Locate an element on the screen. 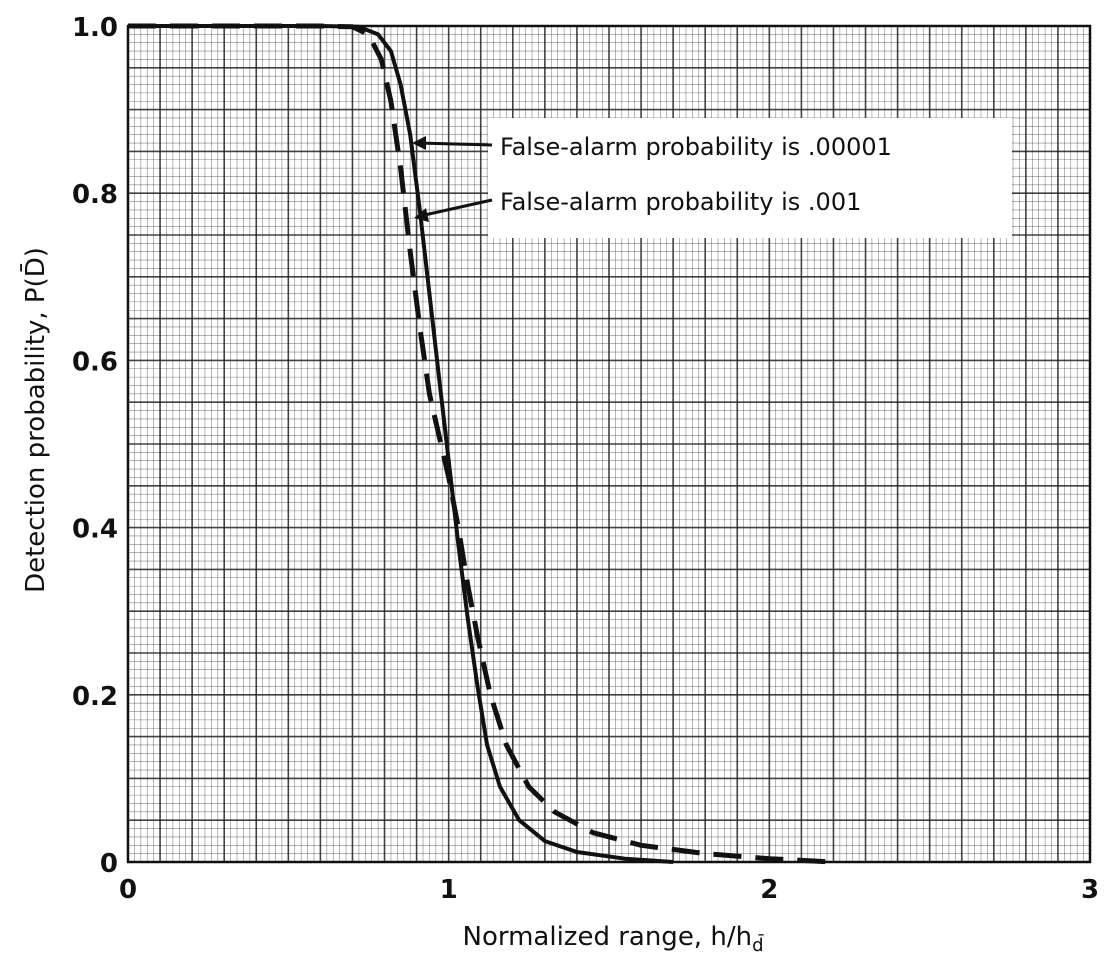  y-tick-labels: 0 0.2 0.4 0.6 0.8 1.0 is located at coordinates (95, 446).